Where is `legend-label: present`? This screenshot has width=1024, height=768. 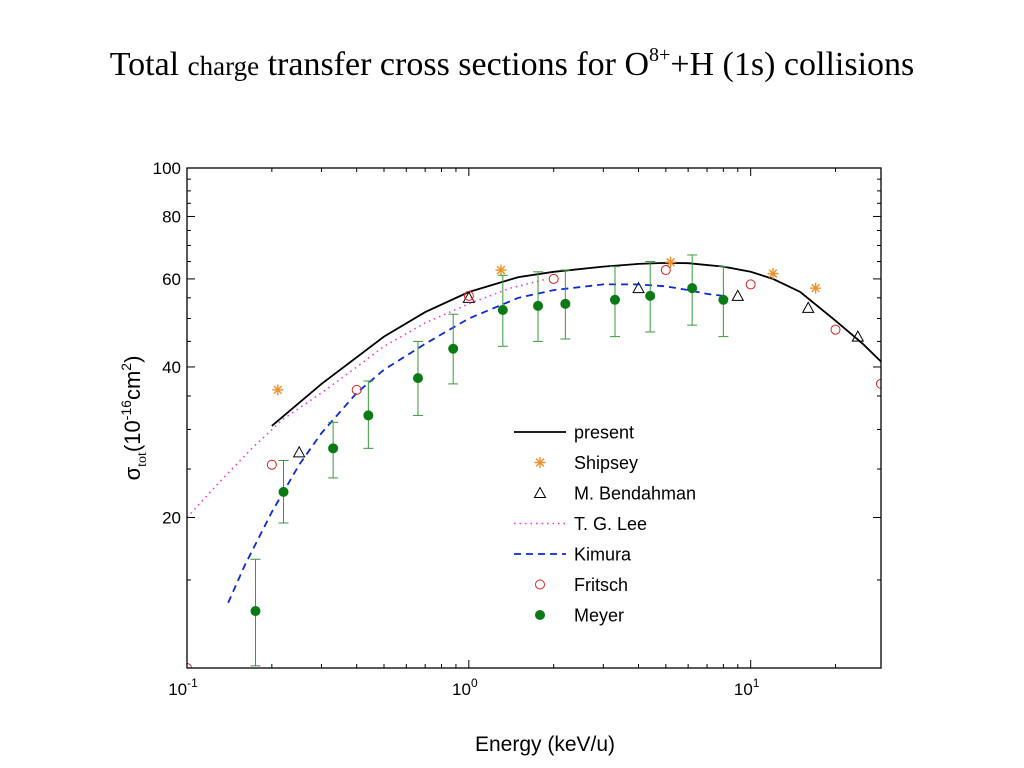
legend-label: present is located at coordinates (604, 433).